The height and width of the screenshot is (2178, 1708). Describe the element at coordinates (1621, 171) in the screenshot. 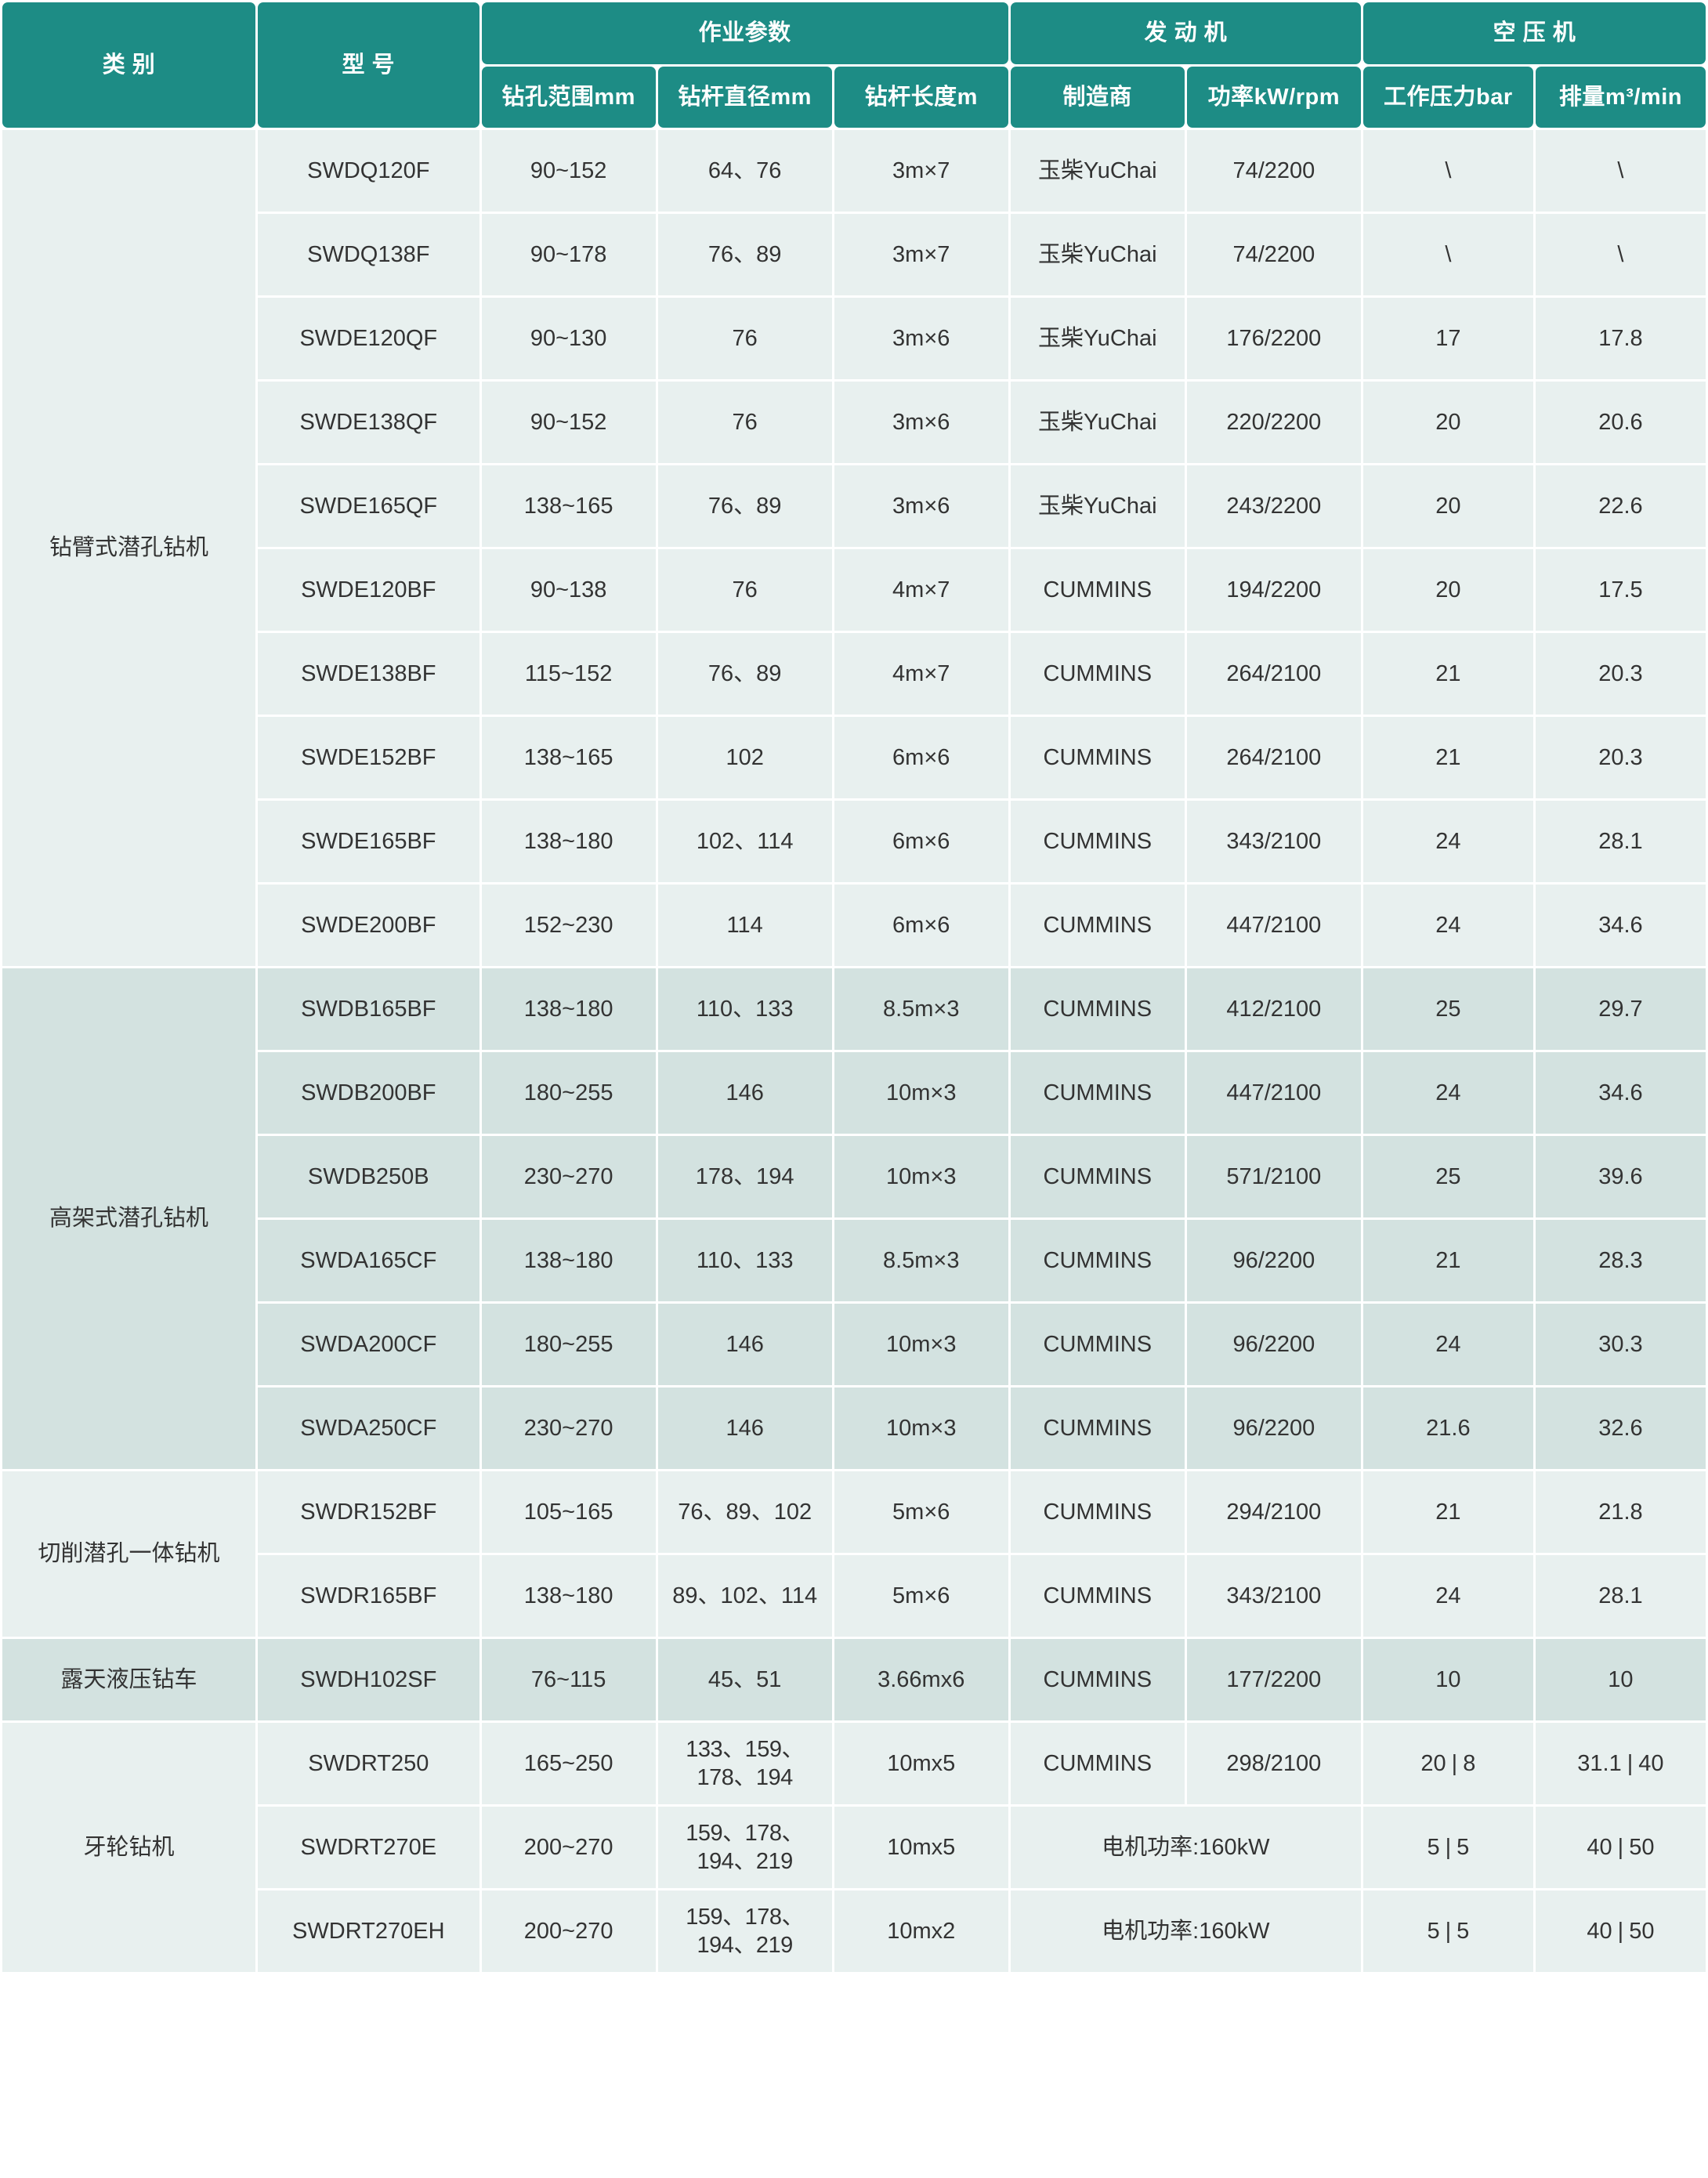

I see `flow-rate-cell: \` at that location.